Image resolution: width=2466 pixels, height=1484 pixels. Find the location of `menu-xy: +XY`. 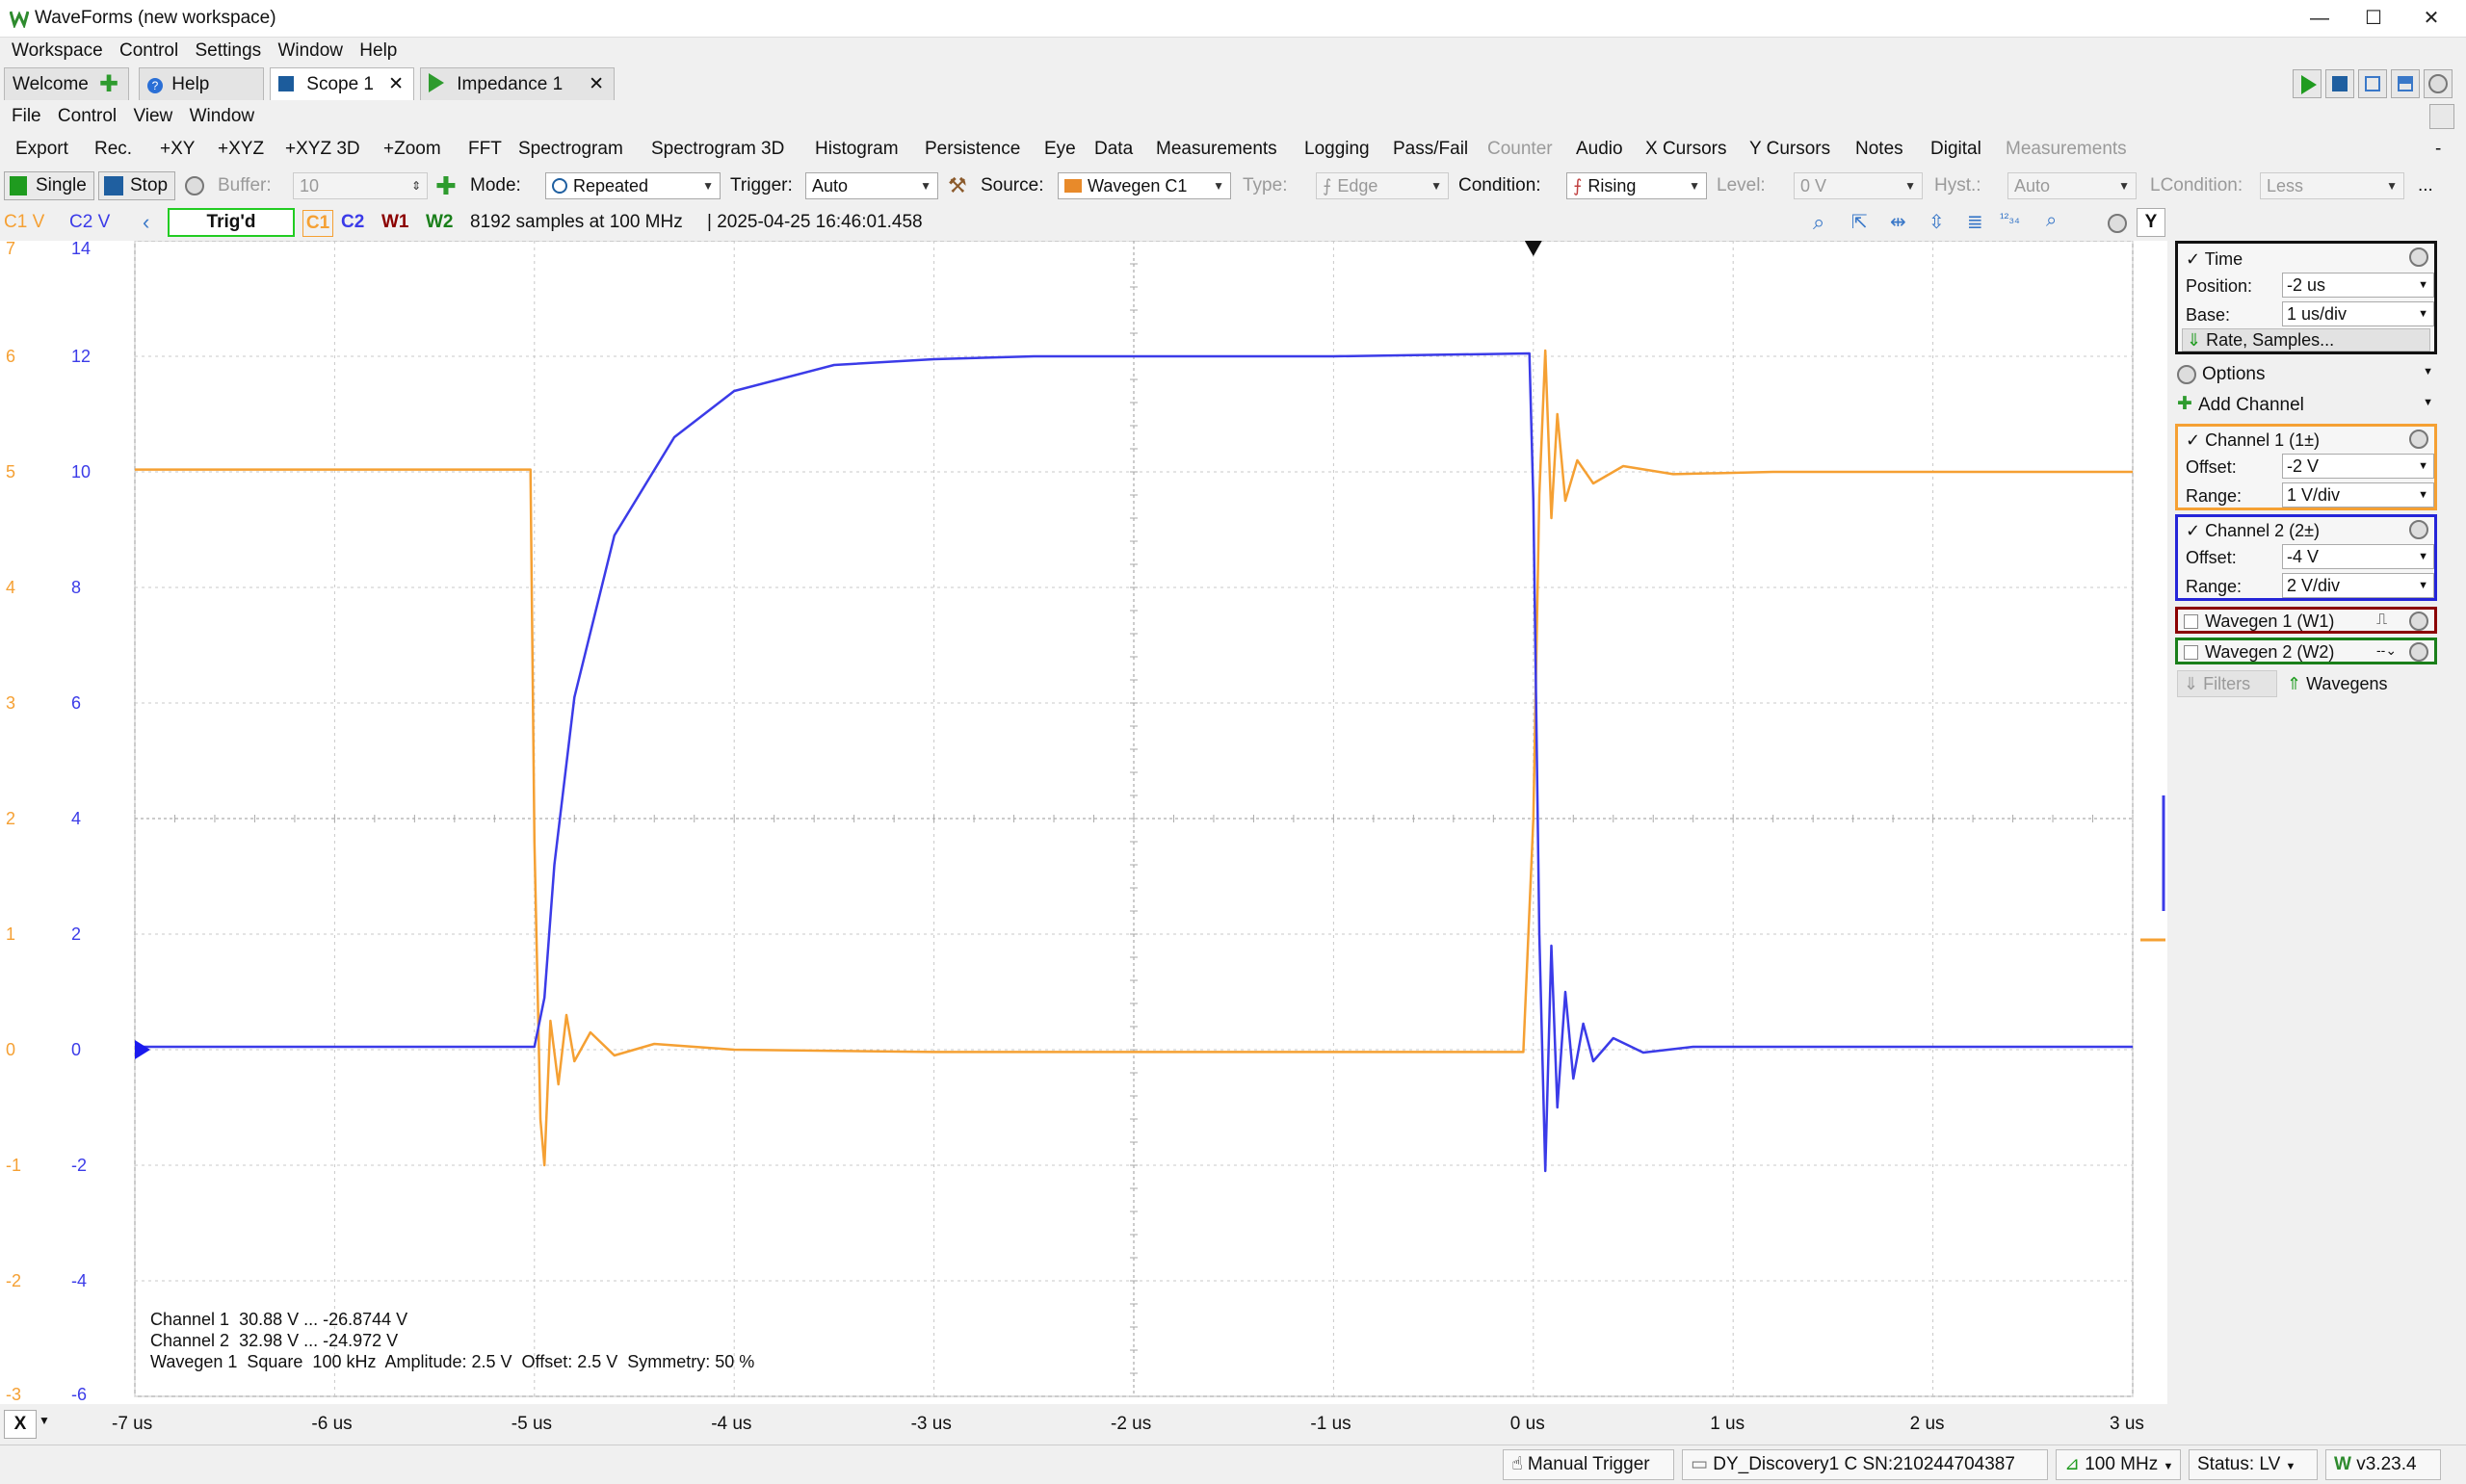

menu-xy: +XY is located at coordinates (178, 149).